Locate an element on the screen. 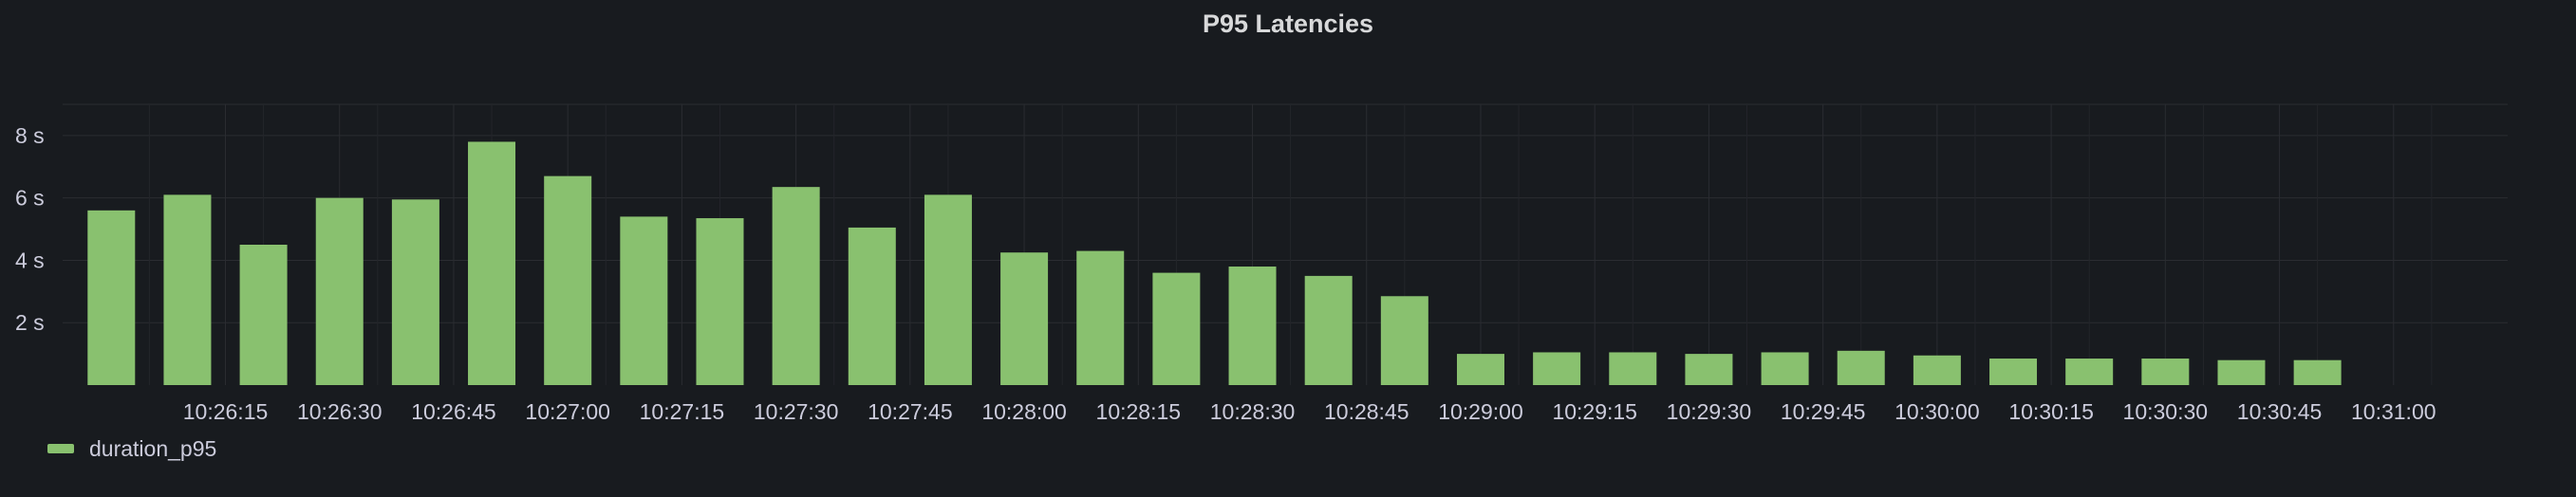 The image size is (2576, 497). y-tick-label: 8 s is located at coordinates (30, 135).